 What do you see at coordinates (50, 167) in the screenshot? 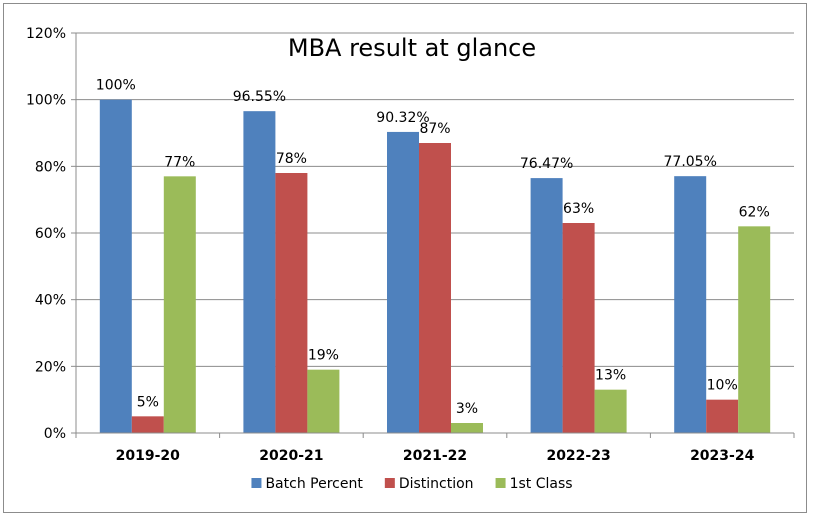
I see `y-tick-label: 80%` at bounding box center [50, 167].